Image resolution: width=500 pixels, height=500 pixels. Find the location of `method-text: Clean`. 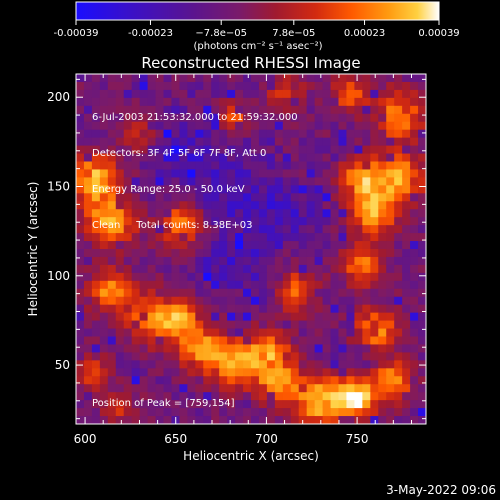

method-text: Clean is located at coordinates (106, 225).